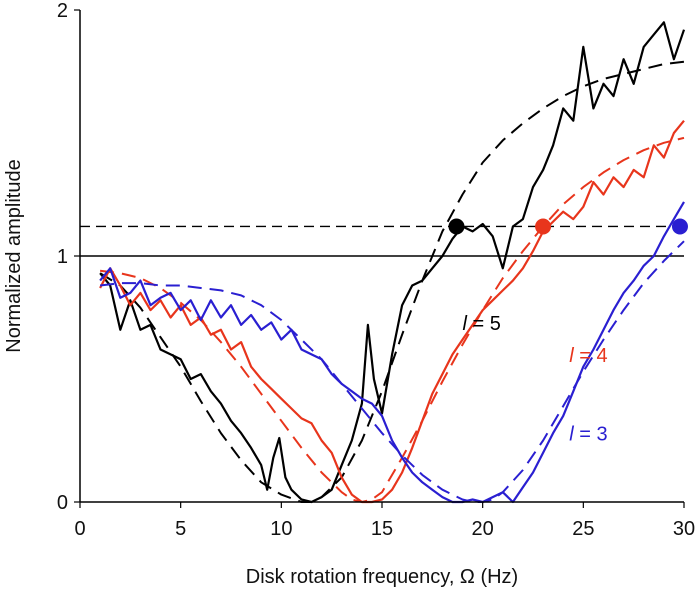 The width and height of the screenshot is (700, 595). What do you see at coordinates (382, 577) in the screenshot?
I see `x-axis-title: Disk rotation frequency, Ω (Hz)` at bounding box center [382, 577].